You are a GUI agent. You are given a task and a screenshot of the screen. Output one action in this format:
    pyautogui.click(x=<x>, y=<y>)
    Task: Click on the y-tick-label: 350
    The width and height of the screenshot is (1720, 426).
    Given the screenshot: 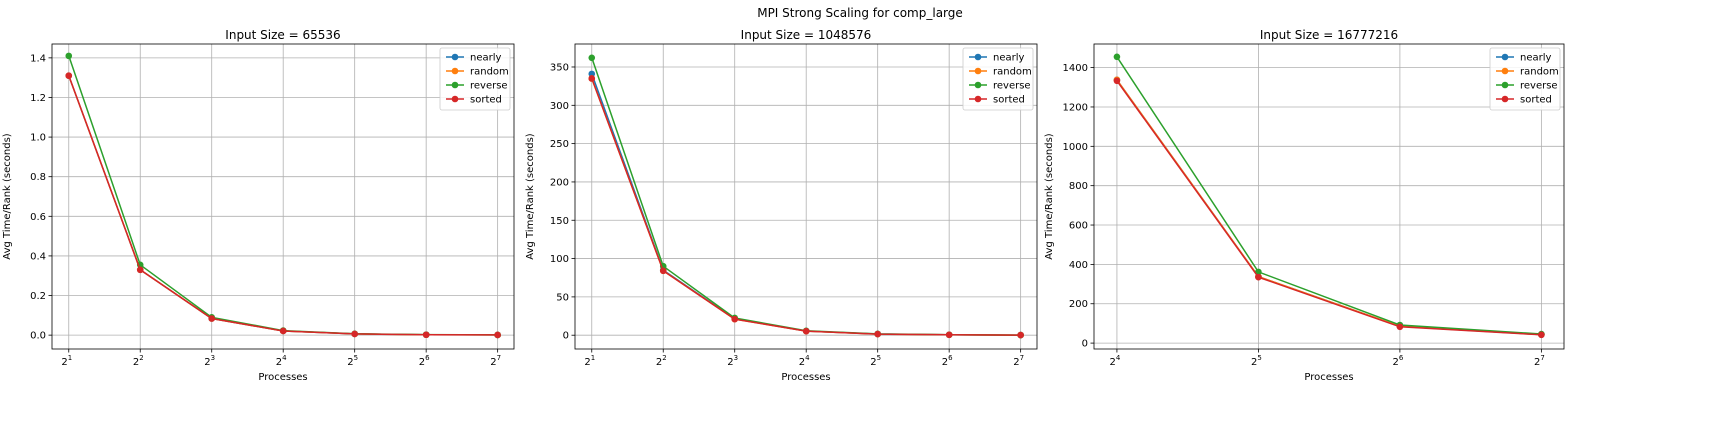 What is the action you would take?
    pyautogui.click(x=559, y=67)
    